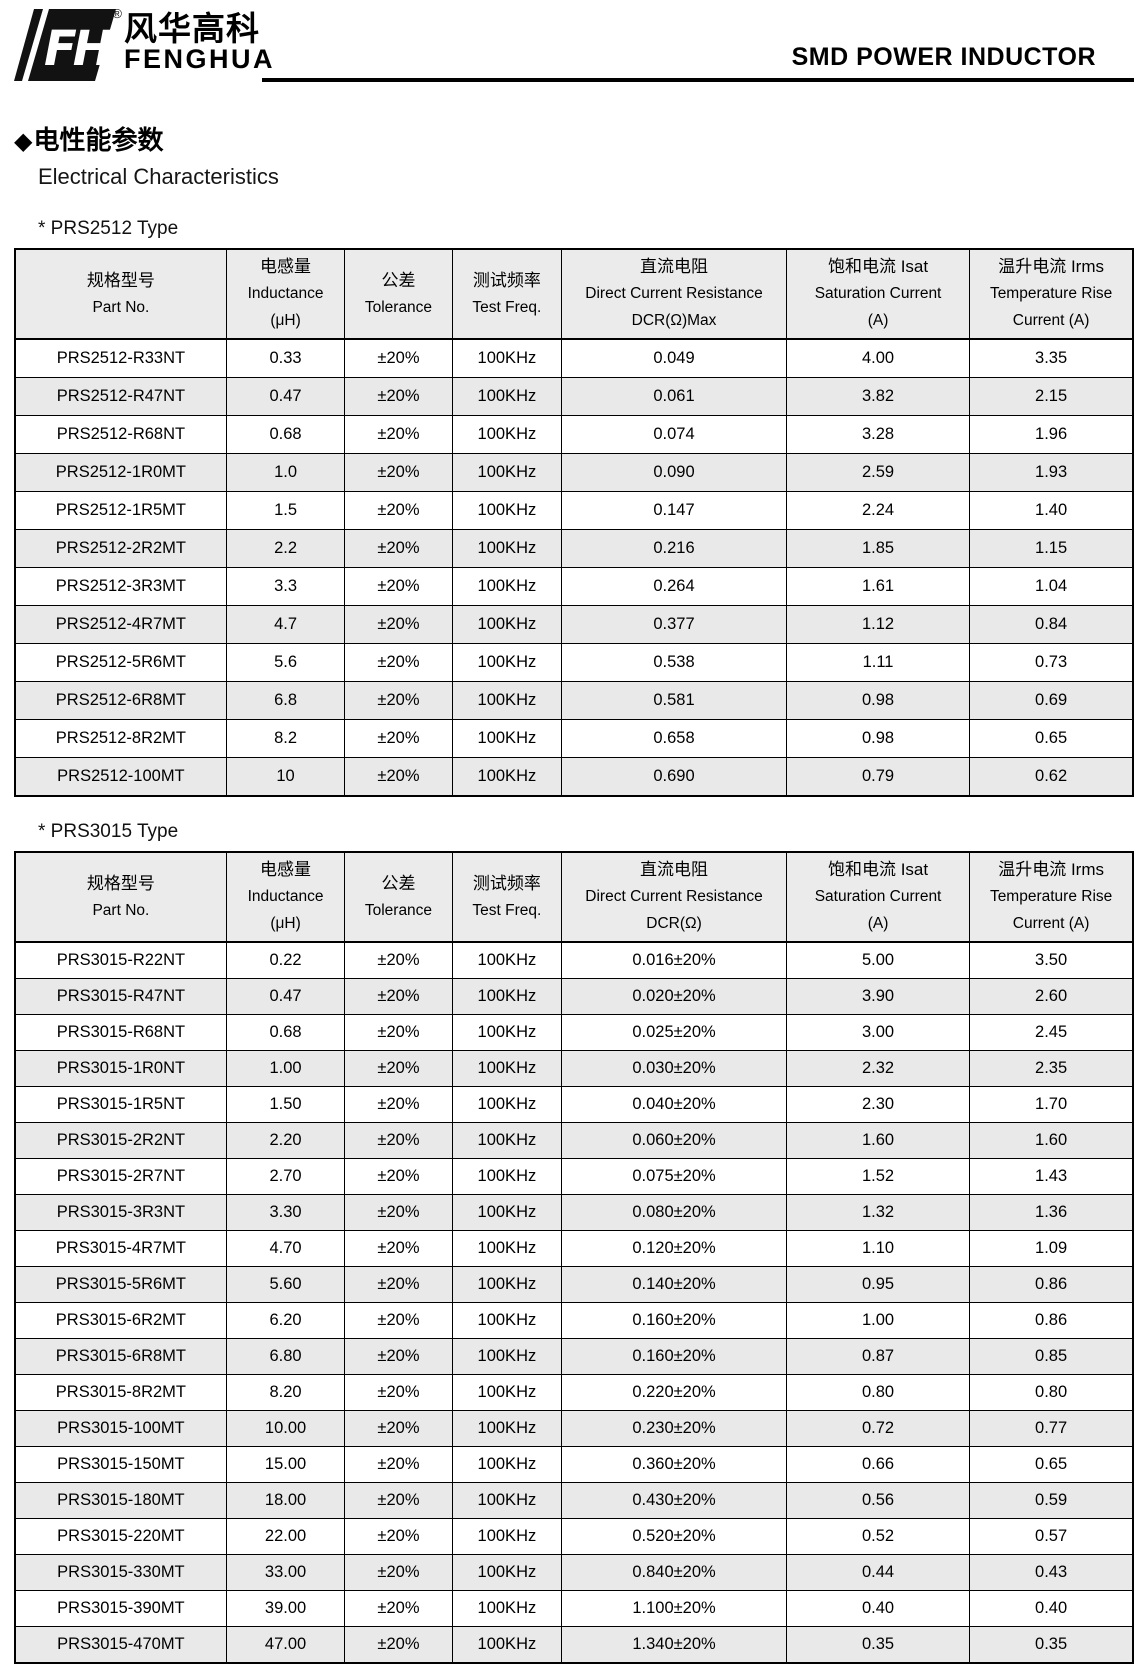 Image resolution: width=1144 pixels, height=1678 pixels. I want to click on value-cell: 0.060±20%, so click(674, 1140).